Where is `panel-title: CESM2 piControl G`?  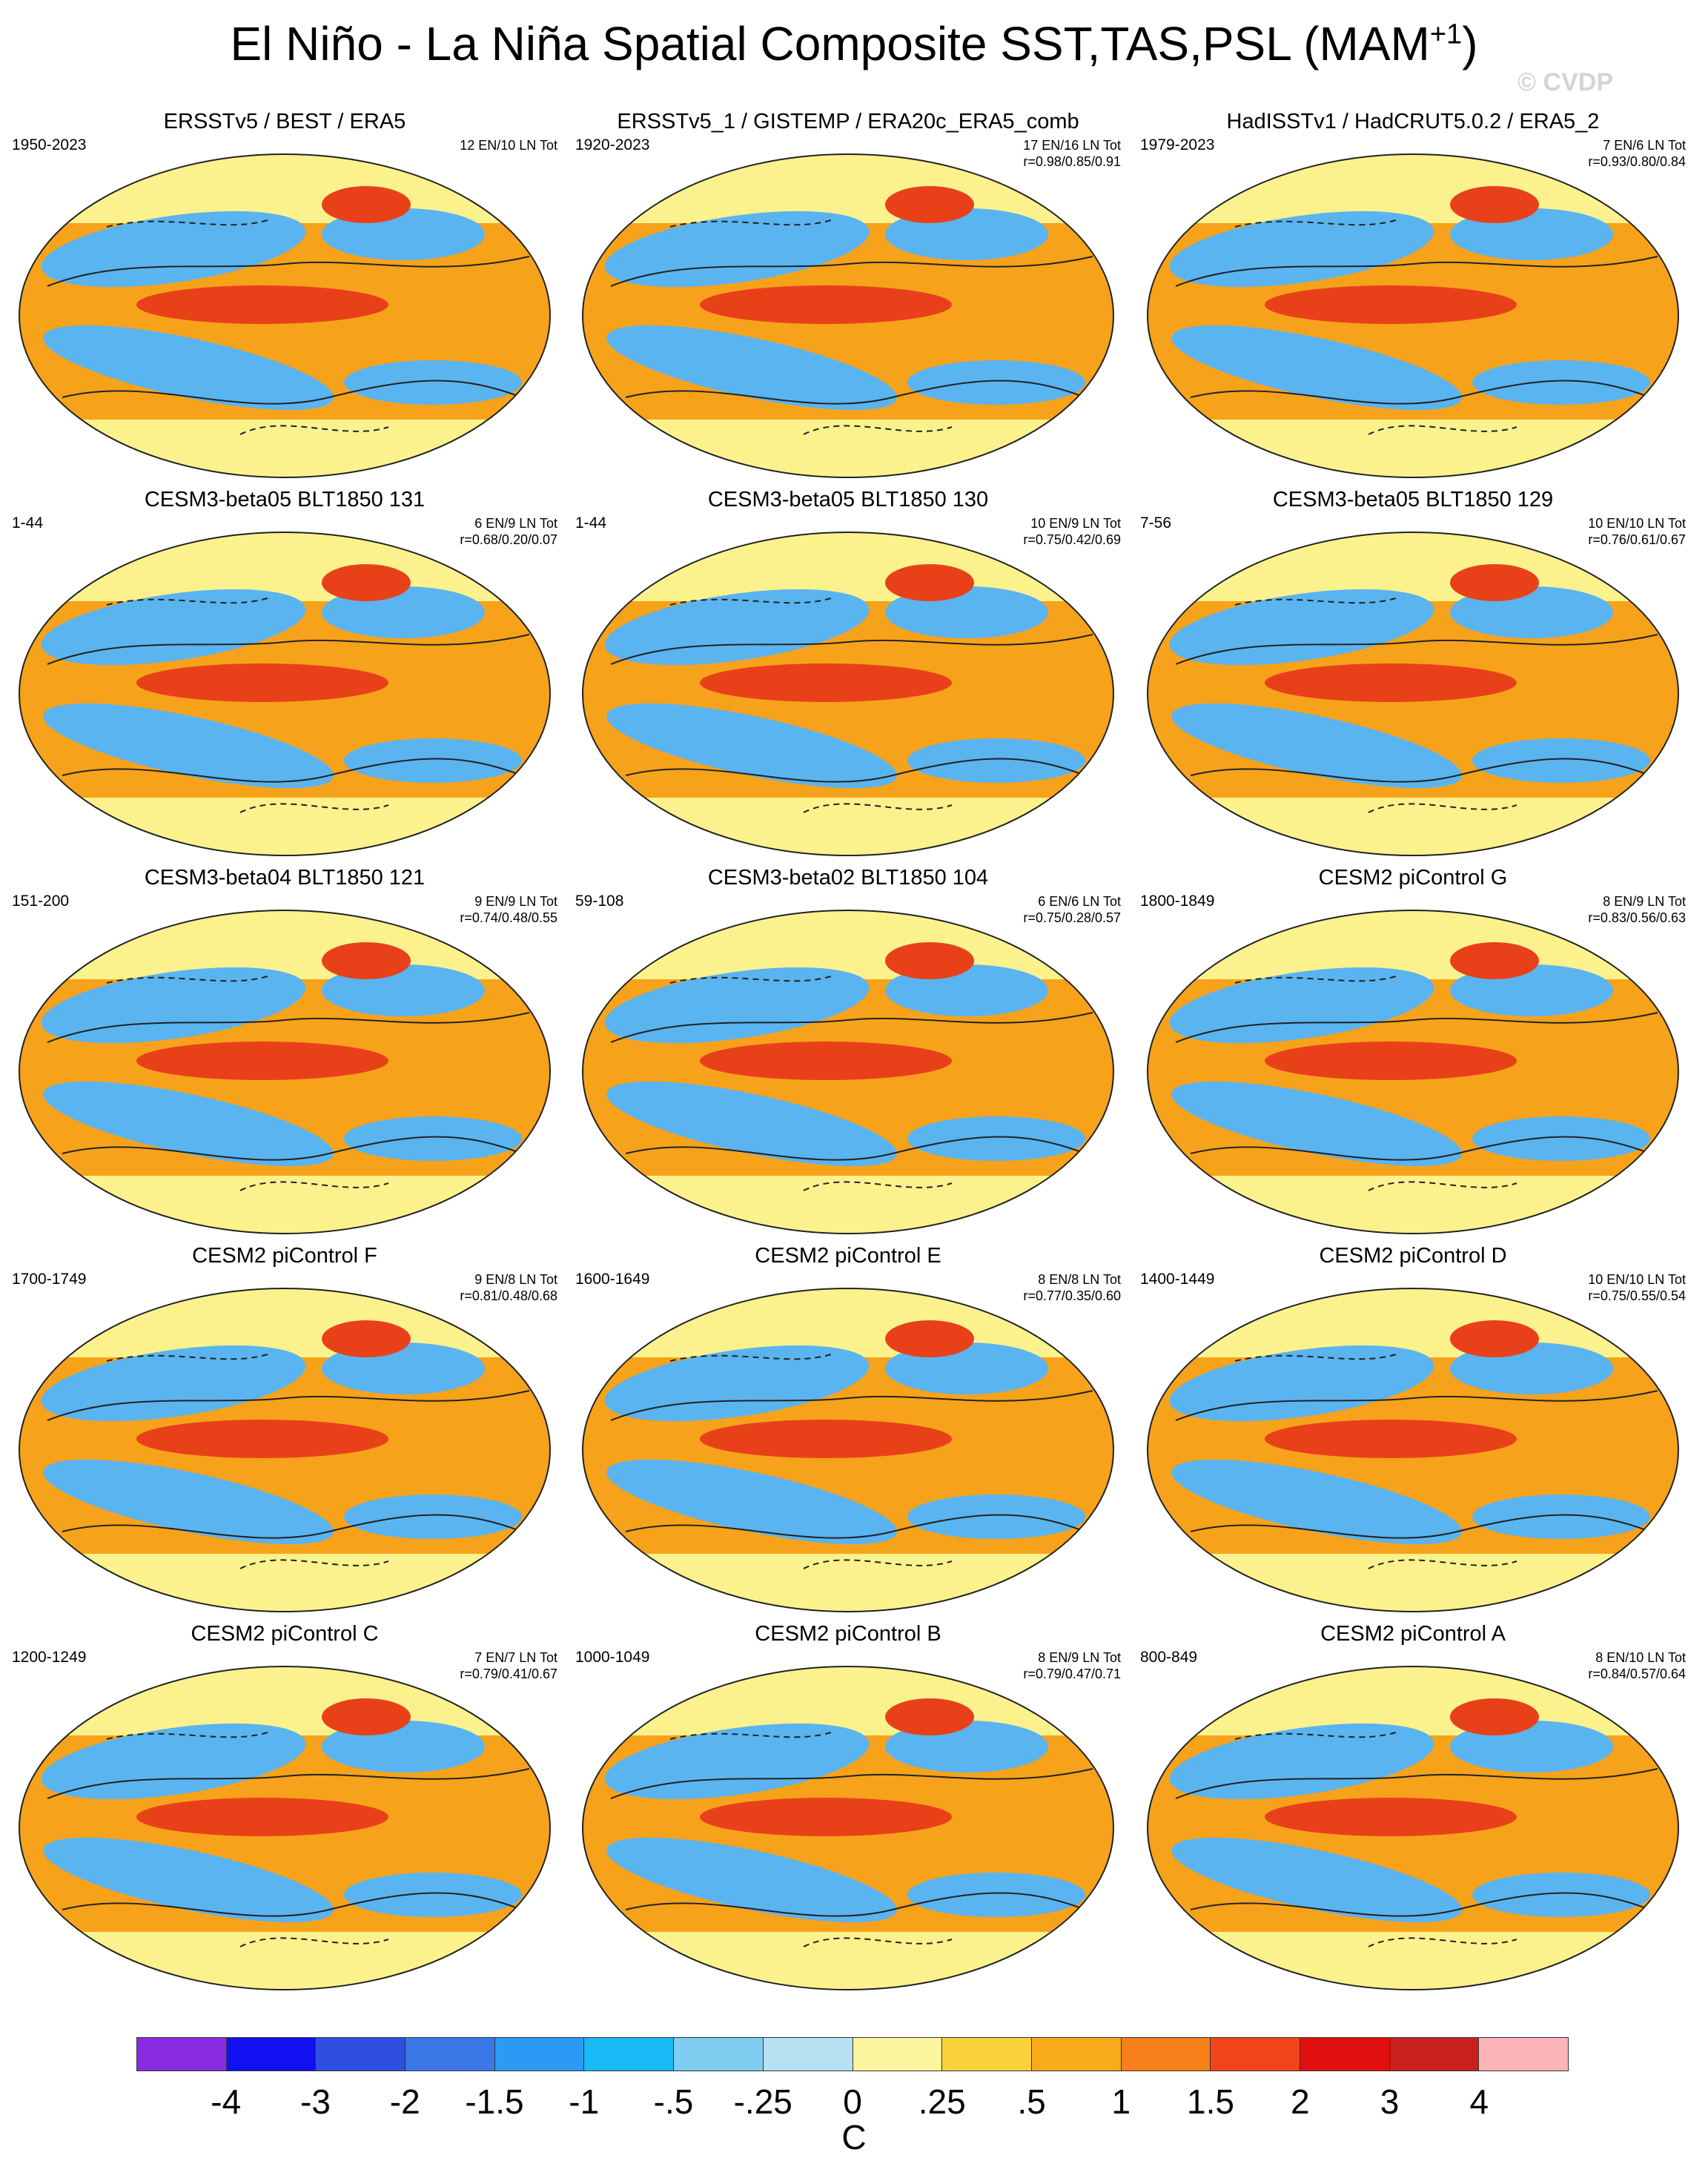
panel-title: CESM2 piControl G is located at coordinates (1413, 878).